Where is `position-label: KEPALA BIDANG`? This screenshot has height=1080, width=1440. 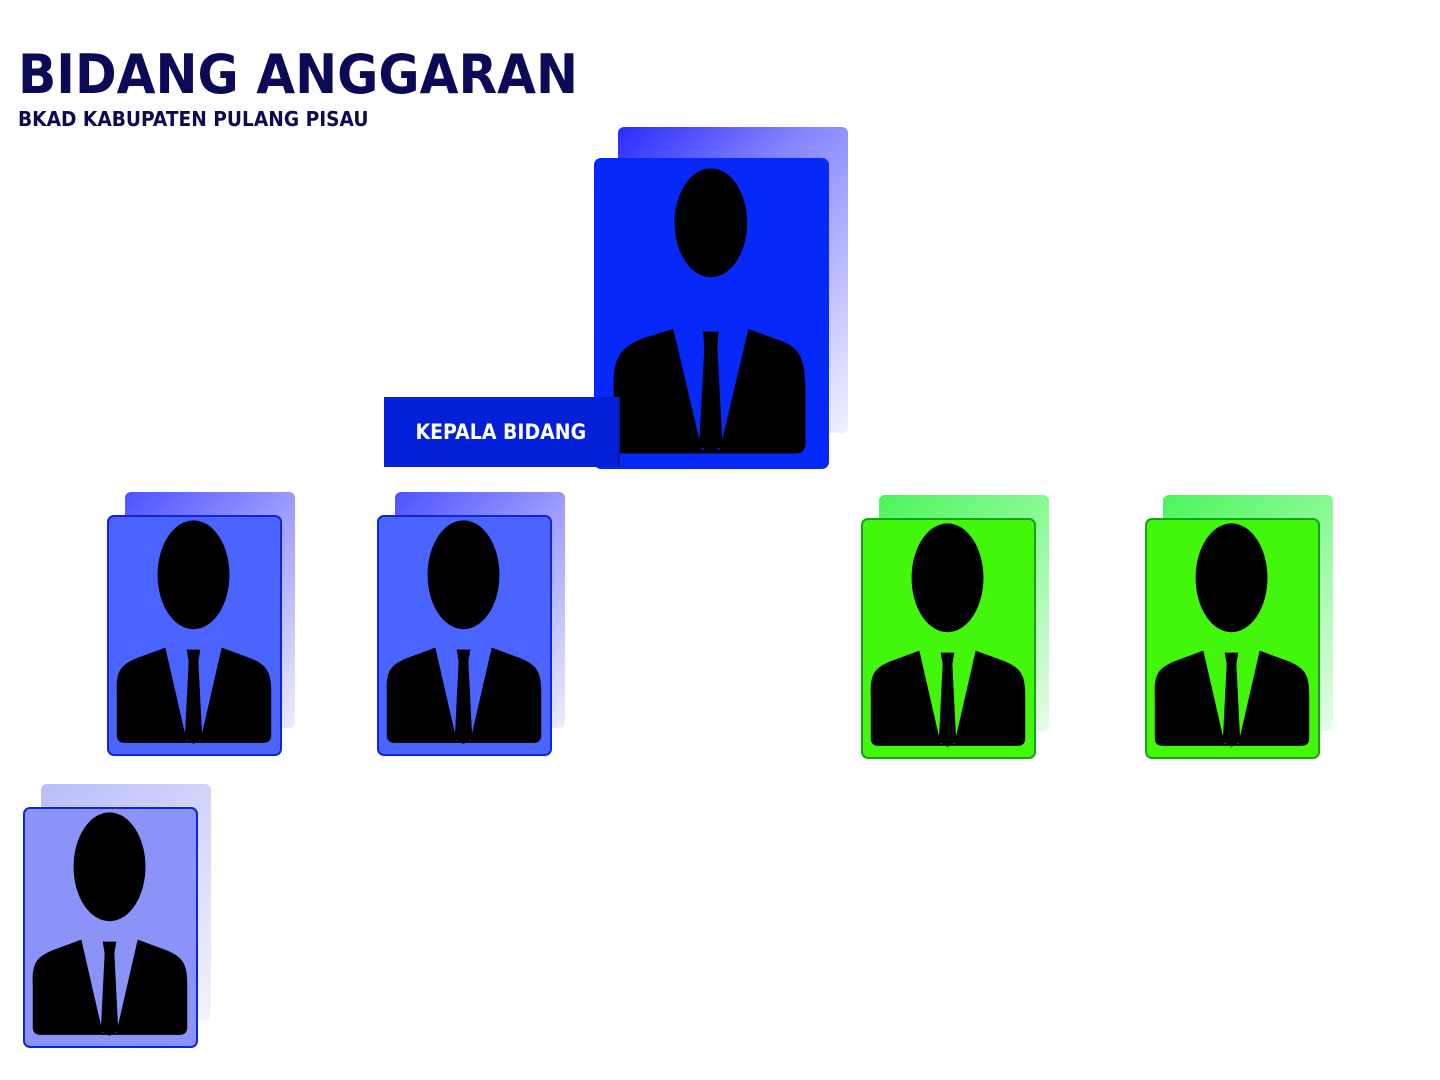 position-label: KEPALA BIDANG is located at coordinates (501, 432).